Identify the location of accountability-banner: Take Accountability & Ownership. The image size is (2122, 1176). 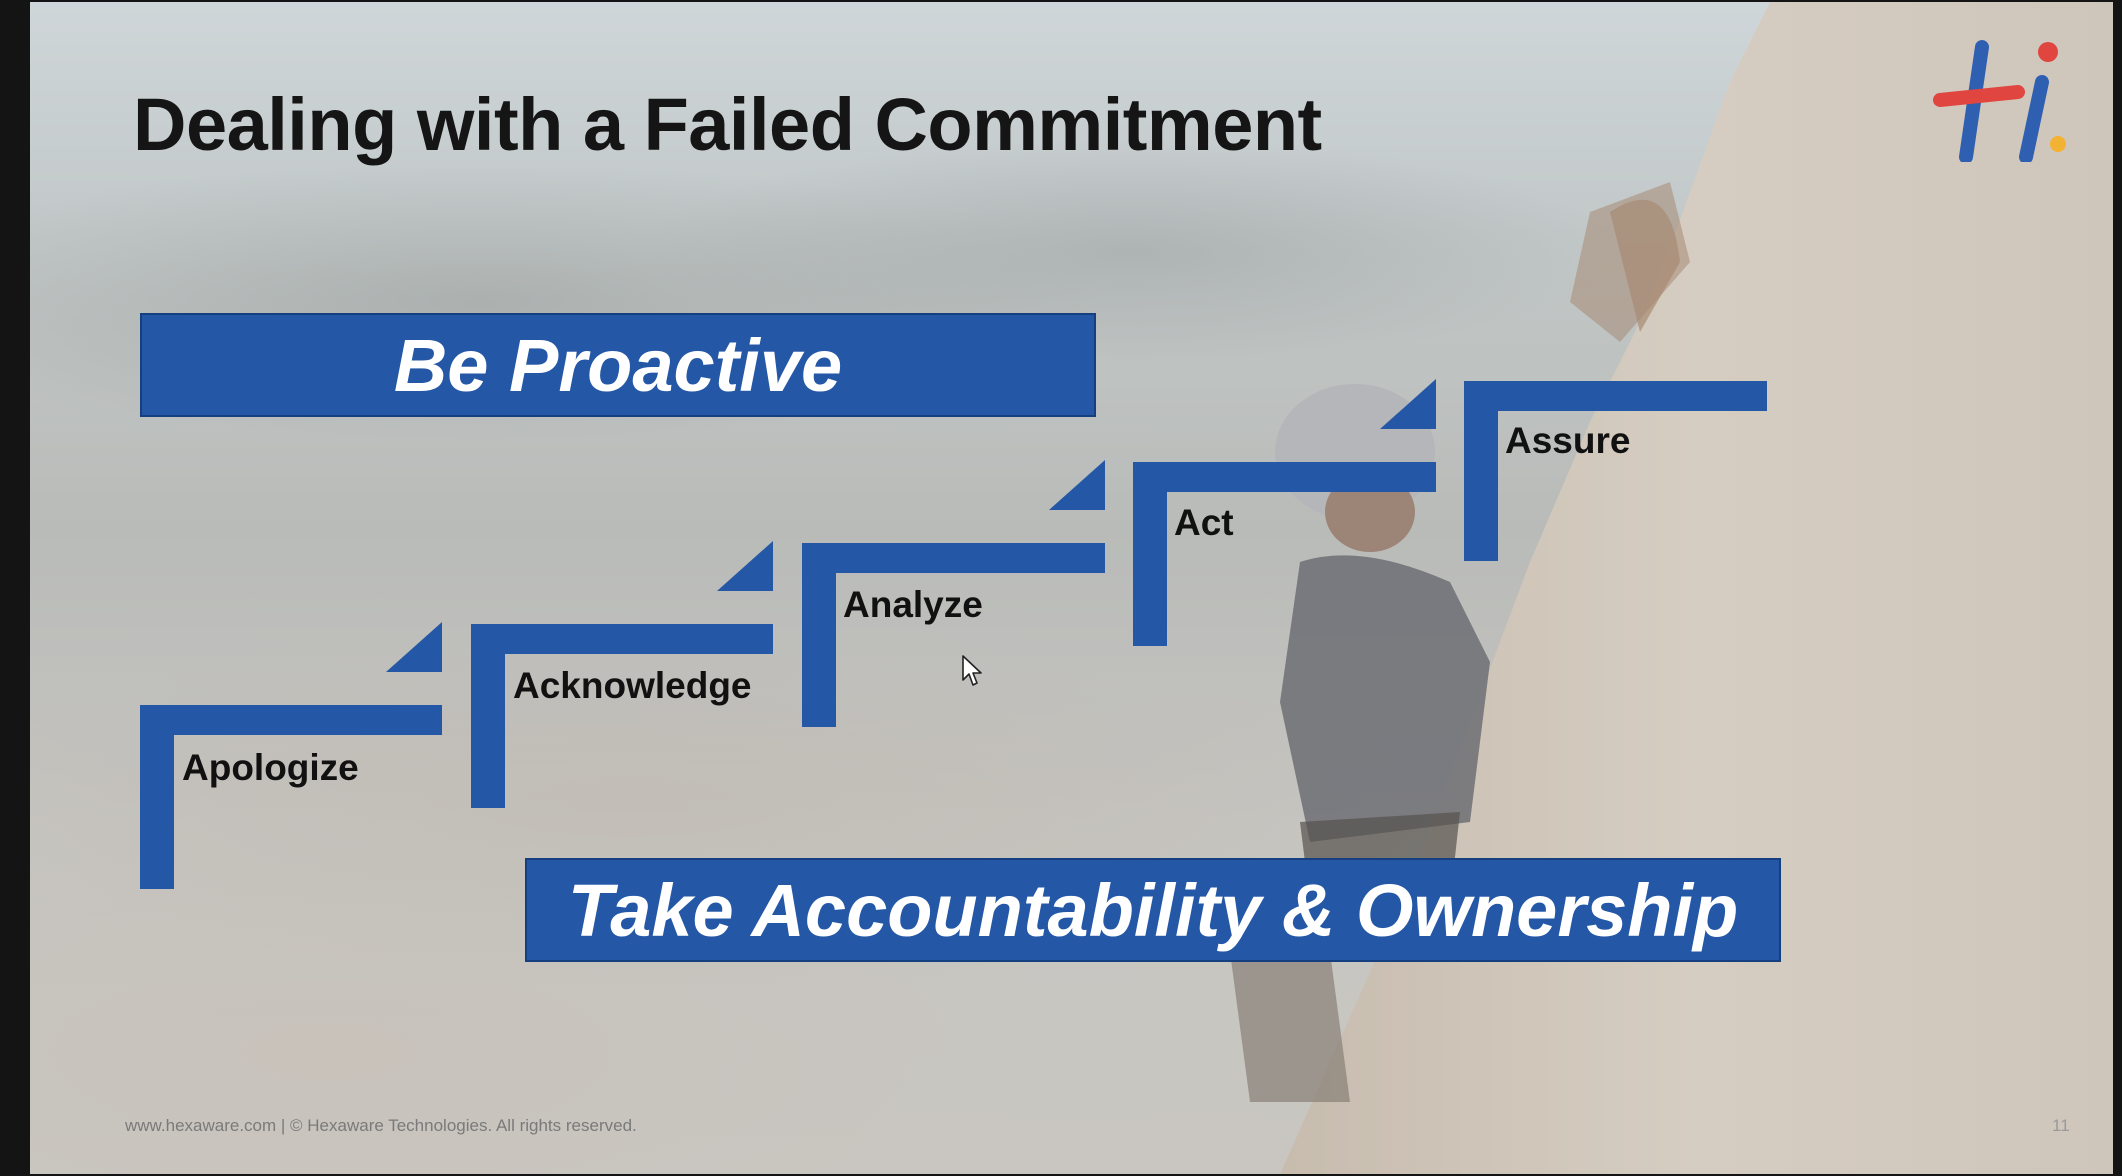
(1153, 910).